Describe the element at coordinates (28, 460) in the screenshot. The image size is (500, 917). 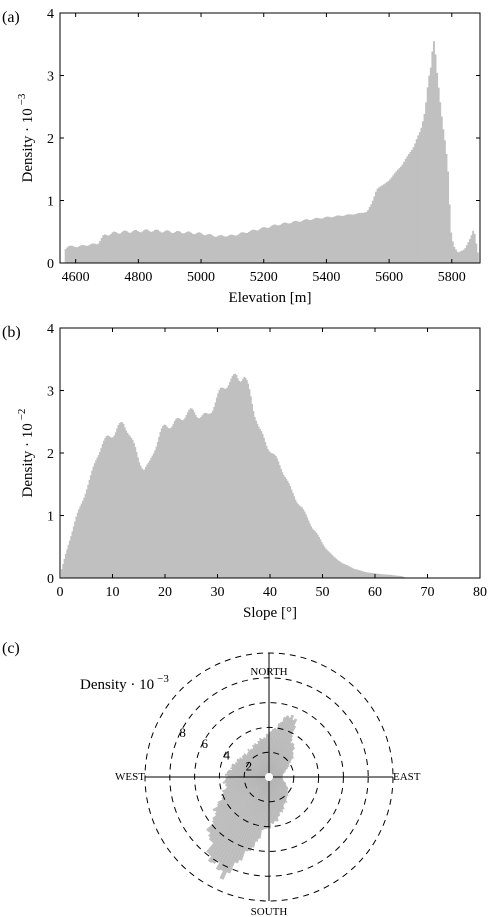
I see `panel-b-y-axis-label-base: Density · 10` at that location.